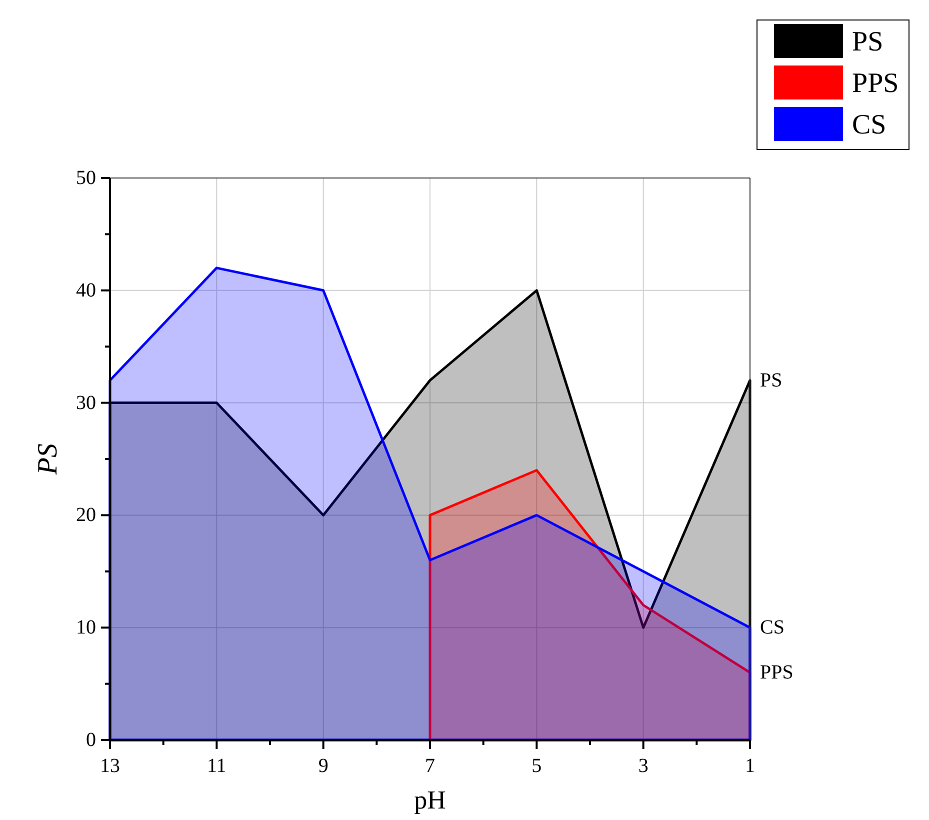 The height and width of the screenshot is (820, 929). Describe the element at coordinates (86, 290) in the screenshot. I see `y-tick-label: 40` at that location.